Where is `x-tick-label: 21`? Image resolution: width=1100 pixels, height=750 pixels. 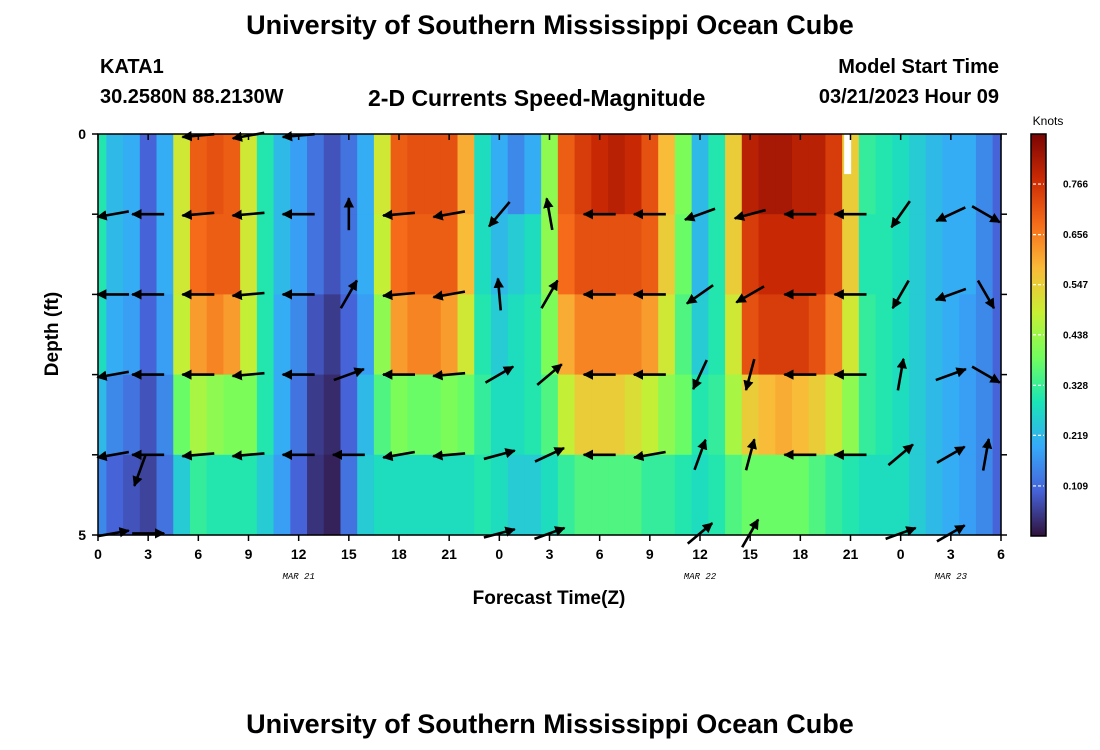 x-tick-label: 21 is located at coordinates (449, 554).